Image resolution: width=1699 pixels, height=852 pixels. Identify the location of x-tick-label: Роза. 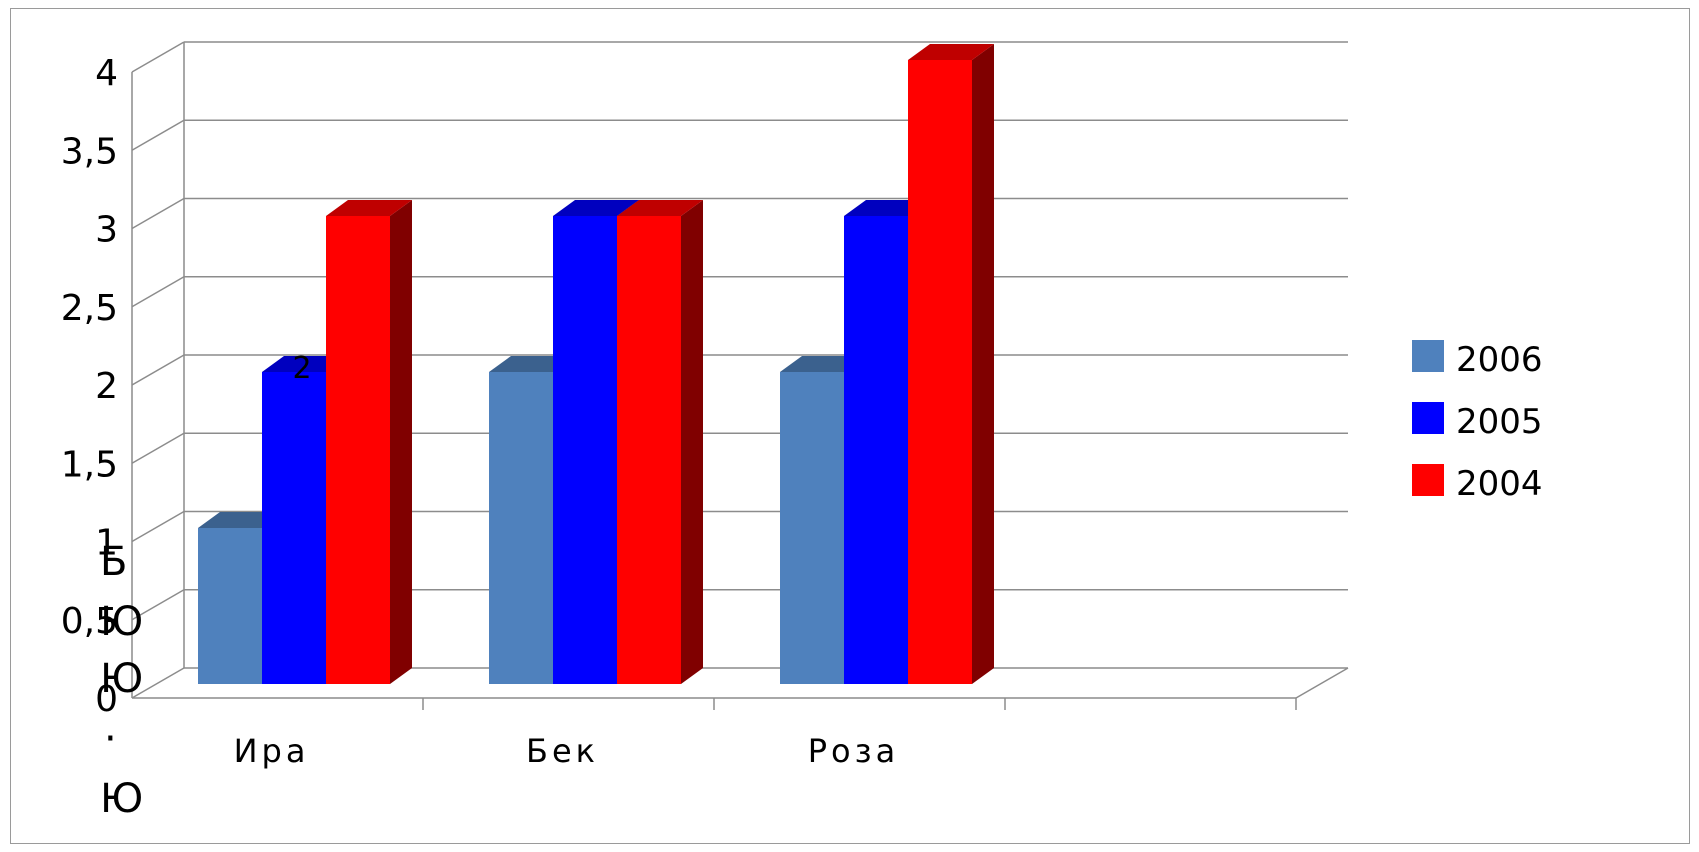
(854, 751).